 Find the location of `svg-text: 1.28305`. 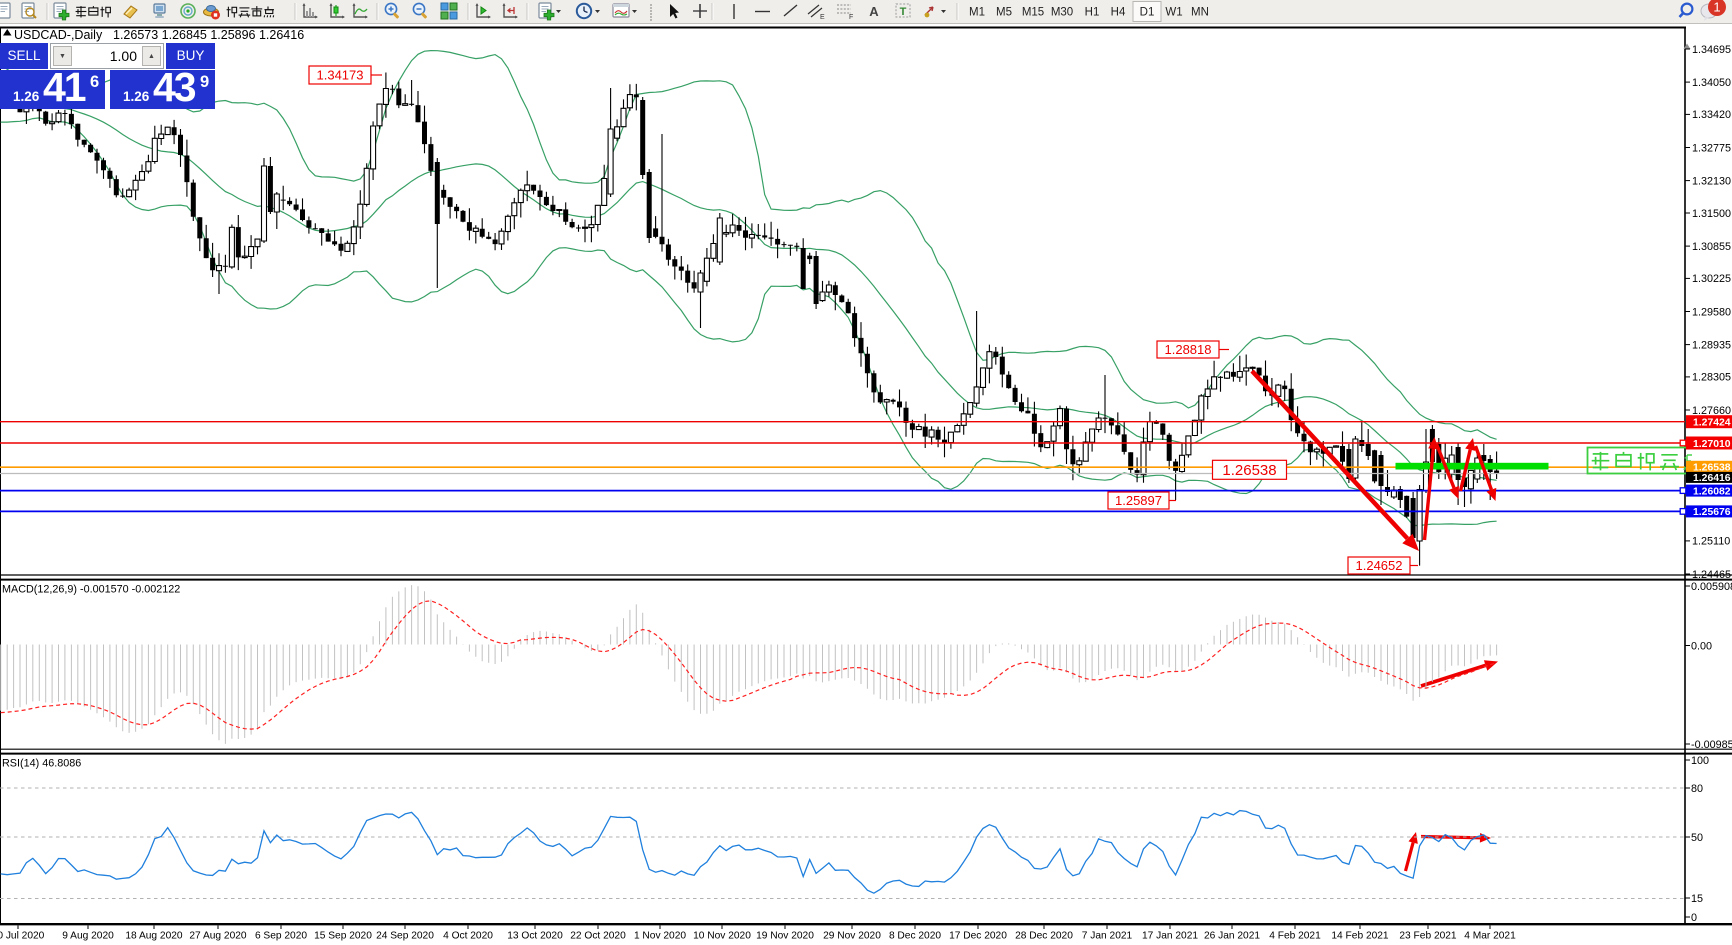

svg-text: 1.28305 is located at coordinates (1711, 378).